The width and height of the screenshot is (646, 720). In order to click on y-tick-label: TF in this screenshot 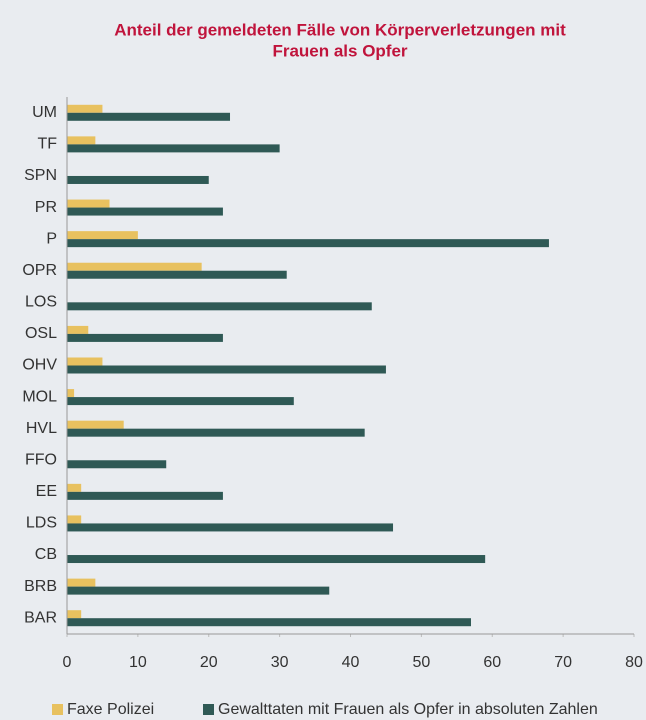, I will do `click(47, 144)`.